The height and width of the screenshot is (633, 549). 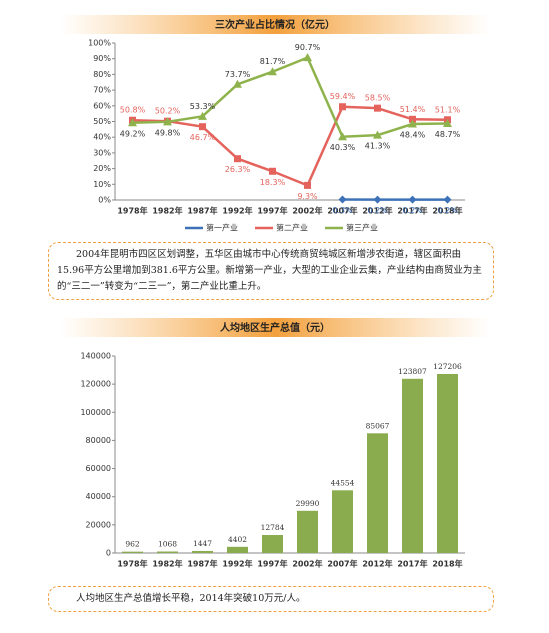 What do you see at coordinates (237, 564) in the screenshot?
I see `x-tick-label: 1992年` at bounding box center [237, 564].